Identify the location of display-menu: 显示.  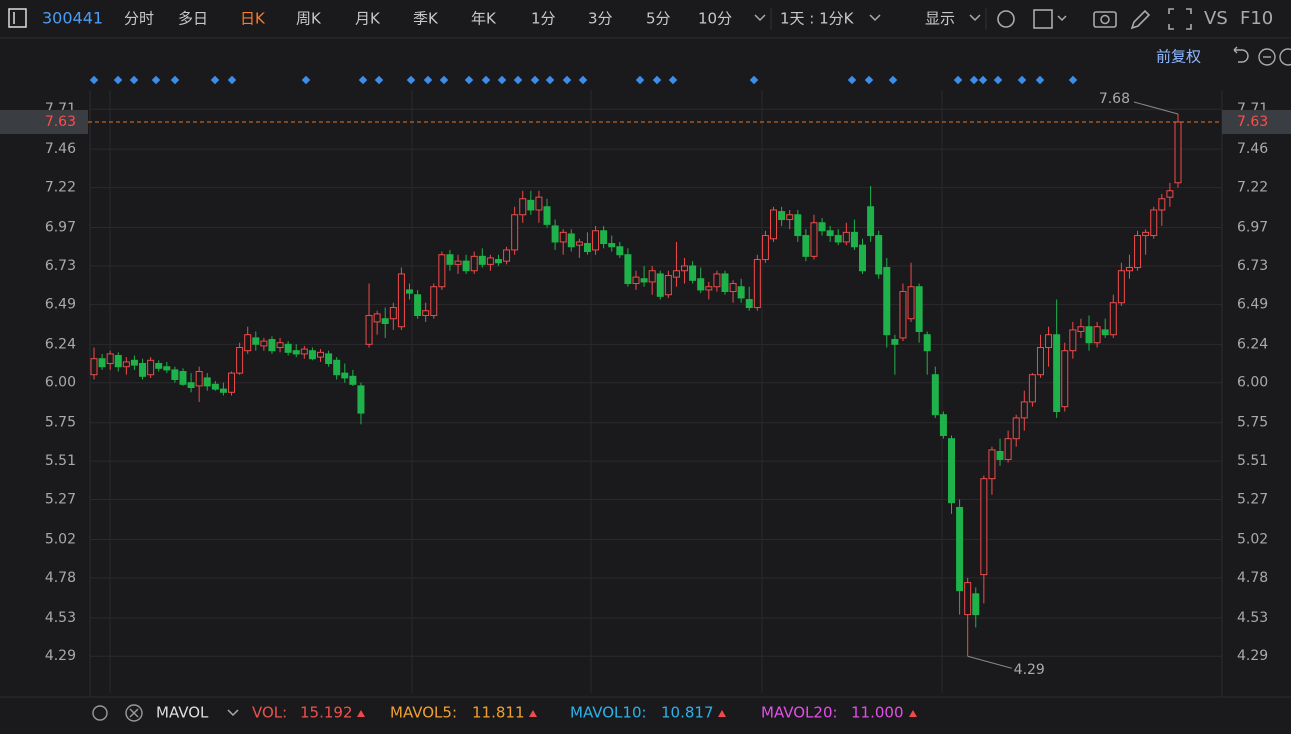
(940, 19).